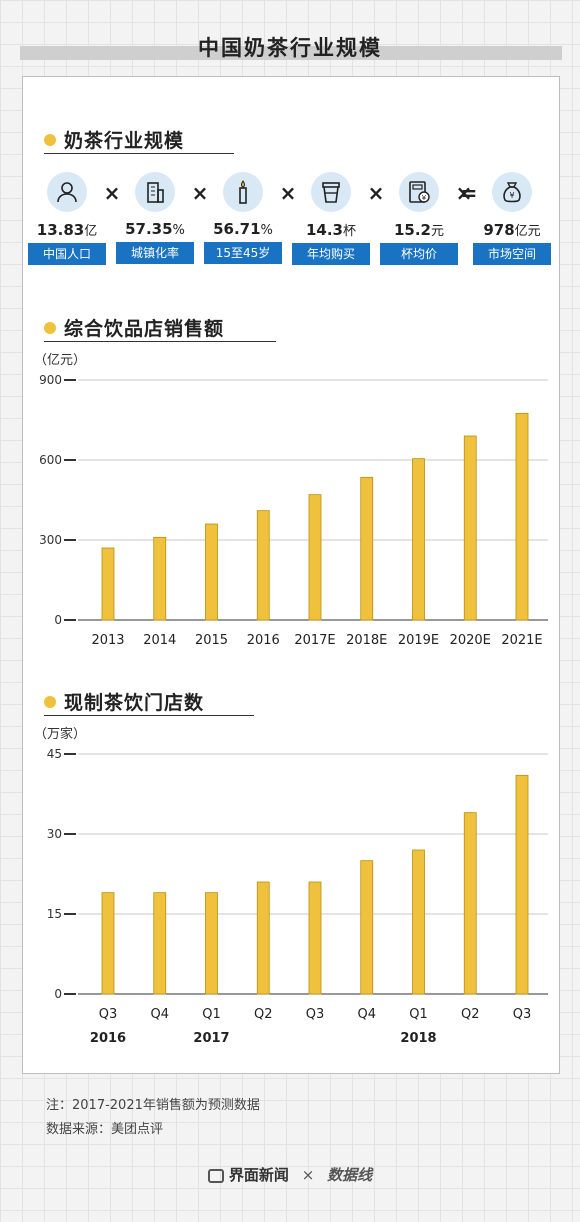 The image size is (580, 1222). Describe the element at coordinates (499, 230) in the screenshot. I see `eq-value: 978` at that location.